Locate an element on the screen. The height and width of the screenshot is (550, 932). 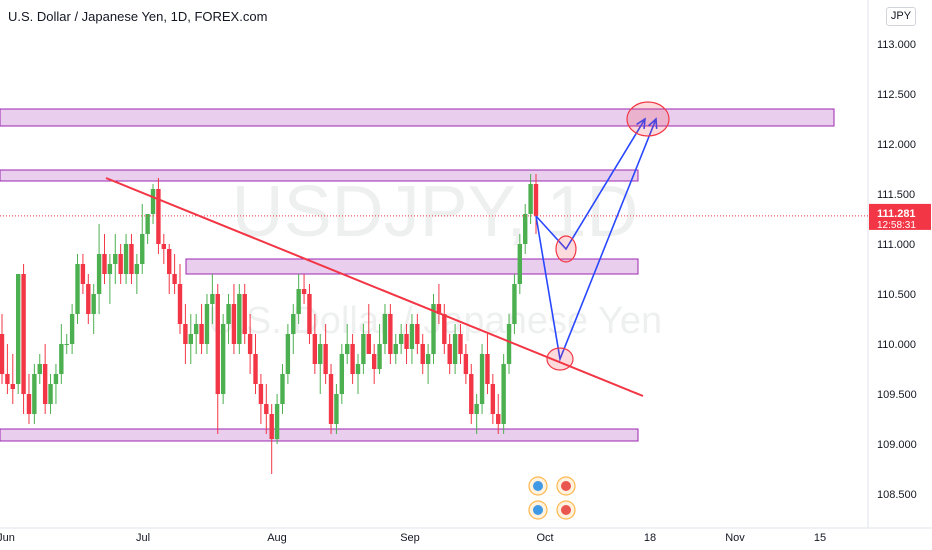
x-tick-label: Oct is located at coordinates (544, 538).